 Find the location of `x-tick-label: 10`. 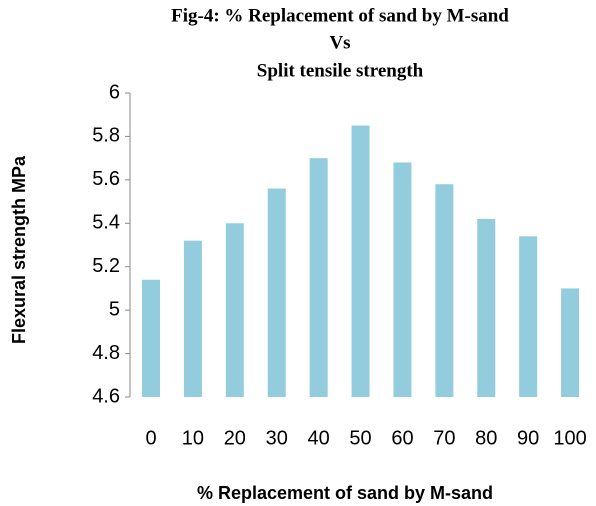

x-tick-label: 10 is located at coordinates (193, 438).